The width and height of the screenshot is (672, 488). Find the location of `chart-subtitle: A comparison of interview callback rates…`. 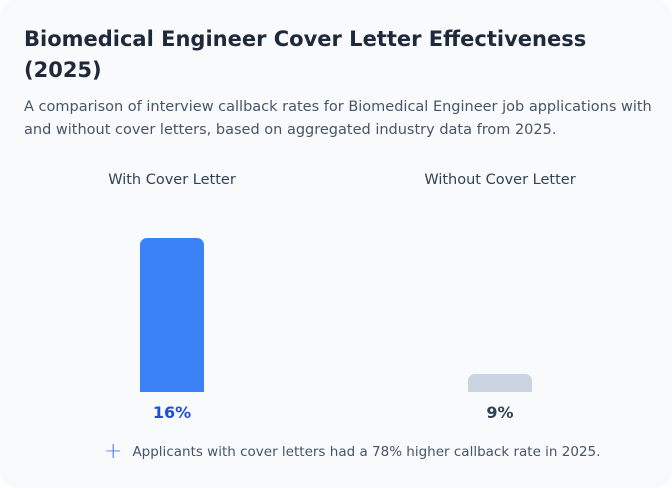

chart-subtitle: A comparison of interview callback rates… is located at coordinates (338, 118).